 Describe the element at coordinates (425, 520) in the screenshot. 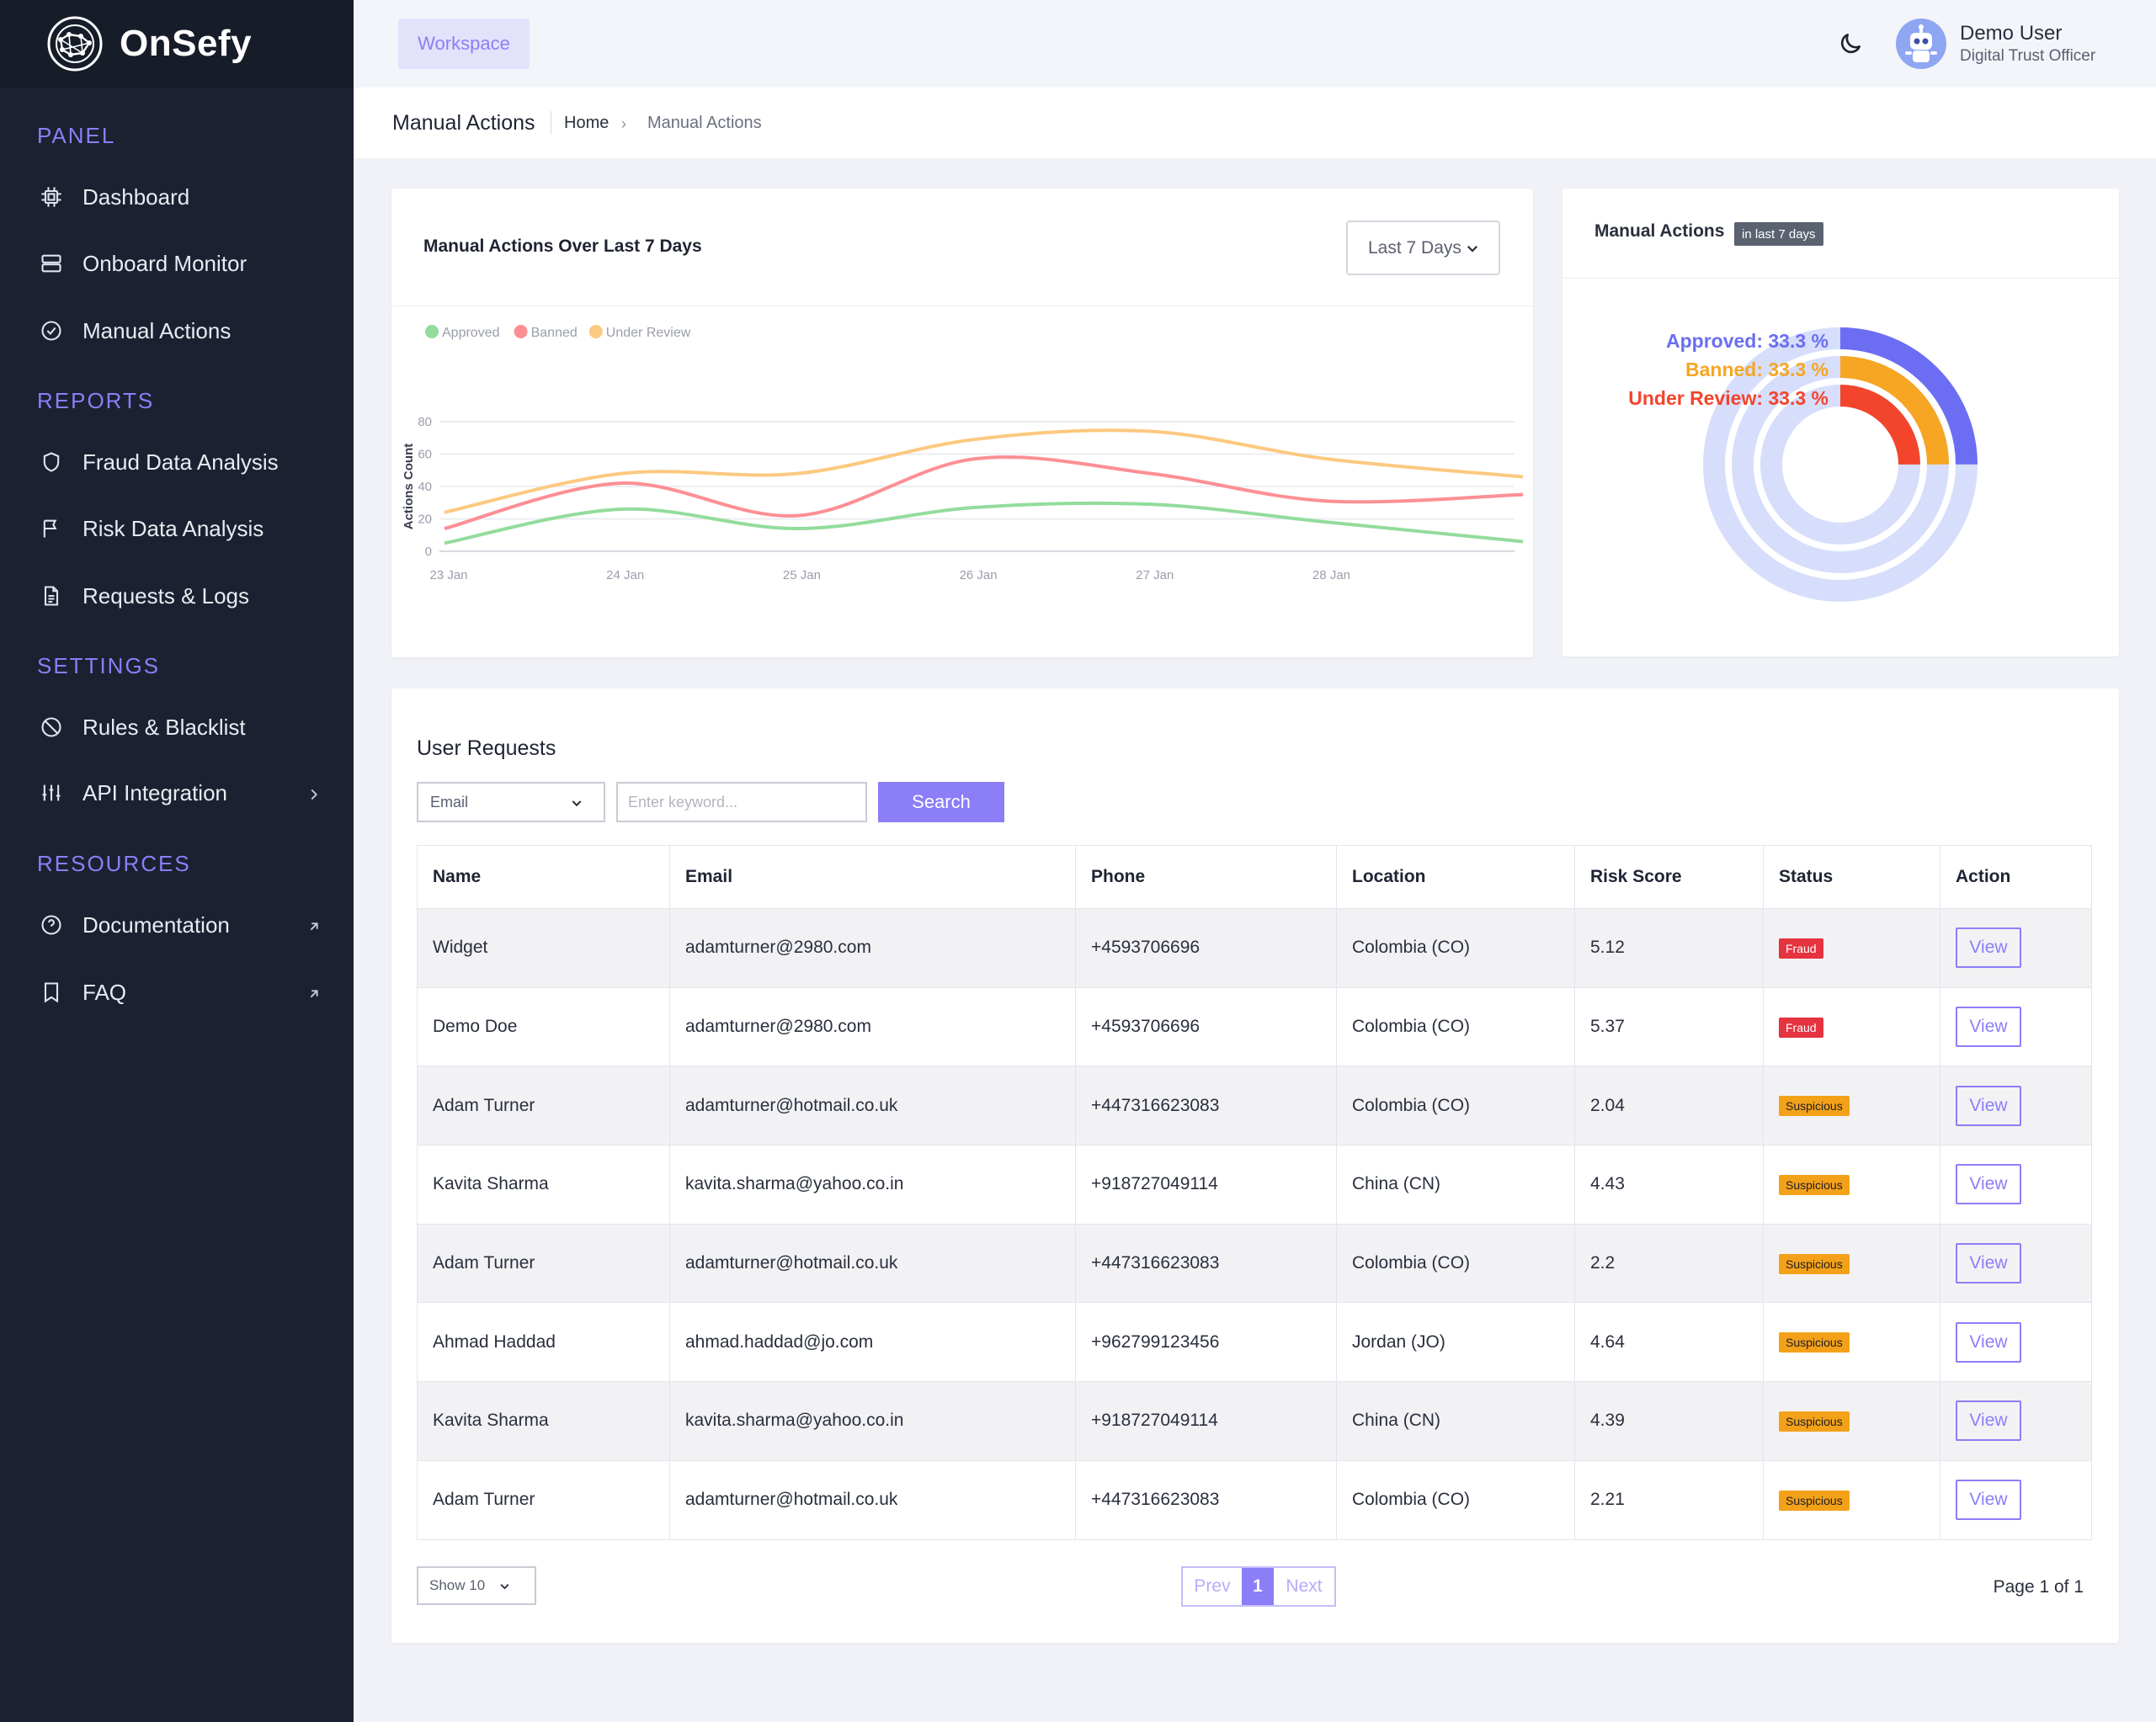

I see `y-tick-label: 20` at that location.